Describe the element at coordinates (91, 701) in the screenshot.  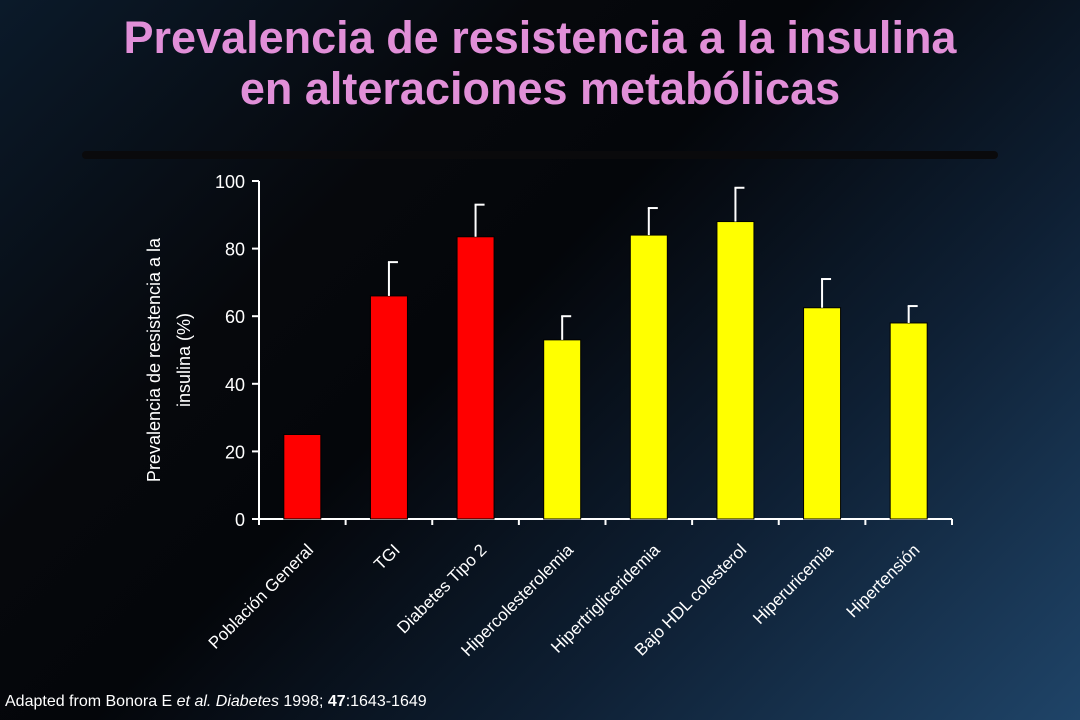
I see `citation-prefix: Adapted from Bonora E` at that location.